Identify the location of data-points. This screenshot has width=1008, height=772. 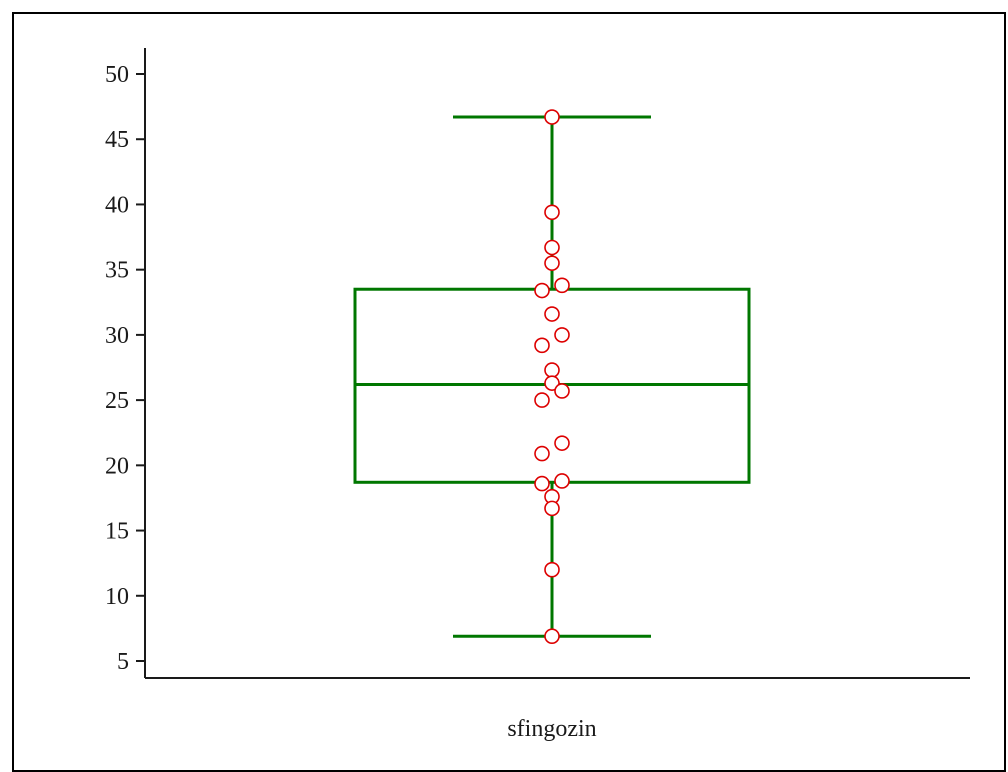
(552, 377).